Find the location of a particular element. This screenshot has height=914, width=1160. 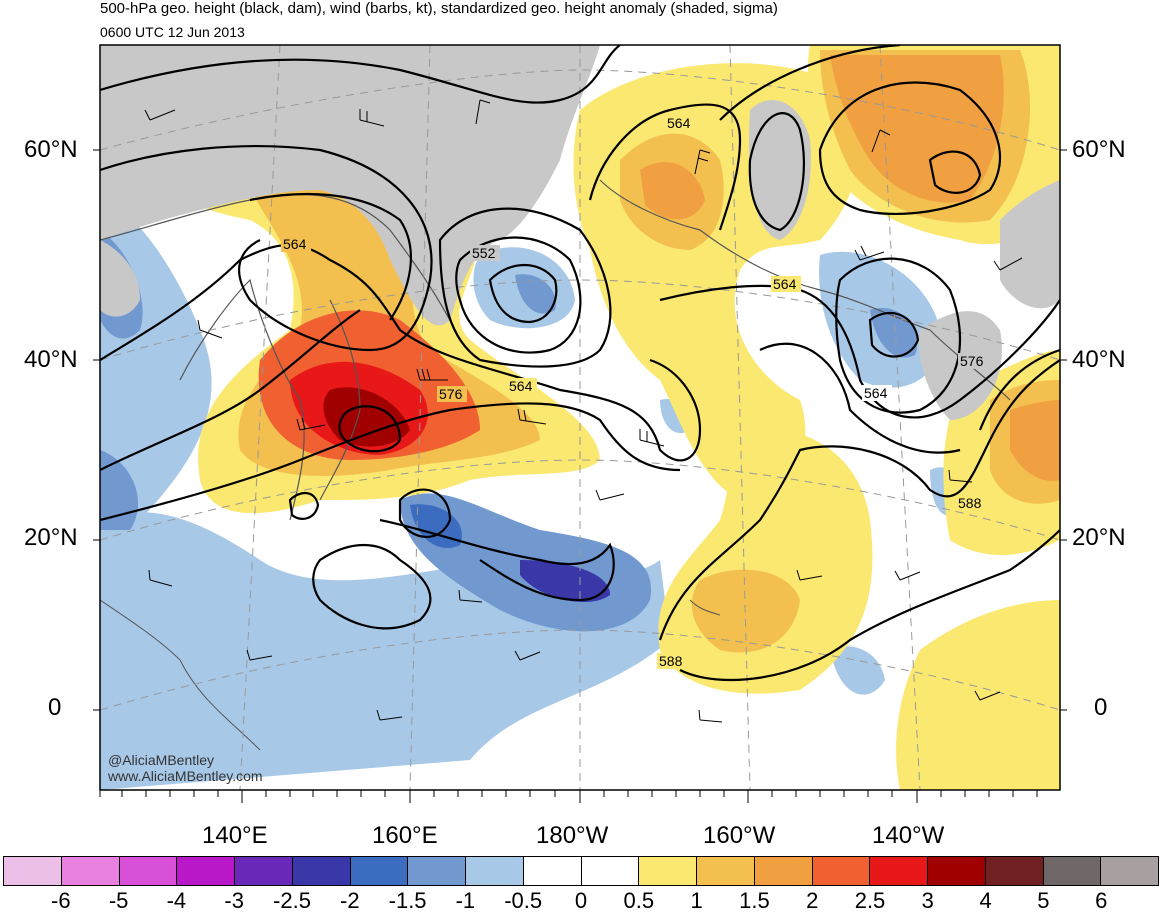

colorbar-ticks: -6 -5 -4 -3 -2.5 -2 -1.5 -1 -0.5 0 0.5 1 1.5 2 2.5 3 4 5 6 is located at coordinates (580, 901).